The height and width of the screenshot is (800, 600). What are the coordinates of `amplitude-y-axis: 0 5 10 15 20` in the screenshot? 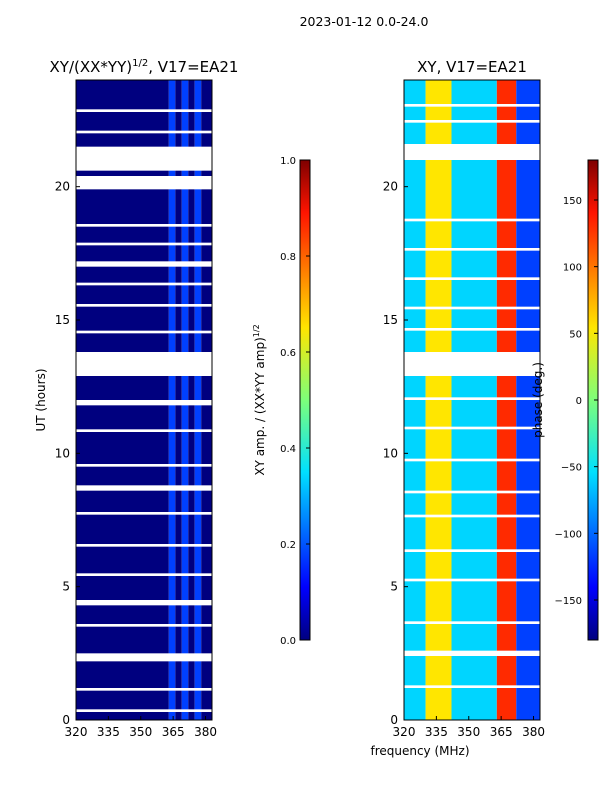 It's located at (67, 453).